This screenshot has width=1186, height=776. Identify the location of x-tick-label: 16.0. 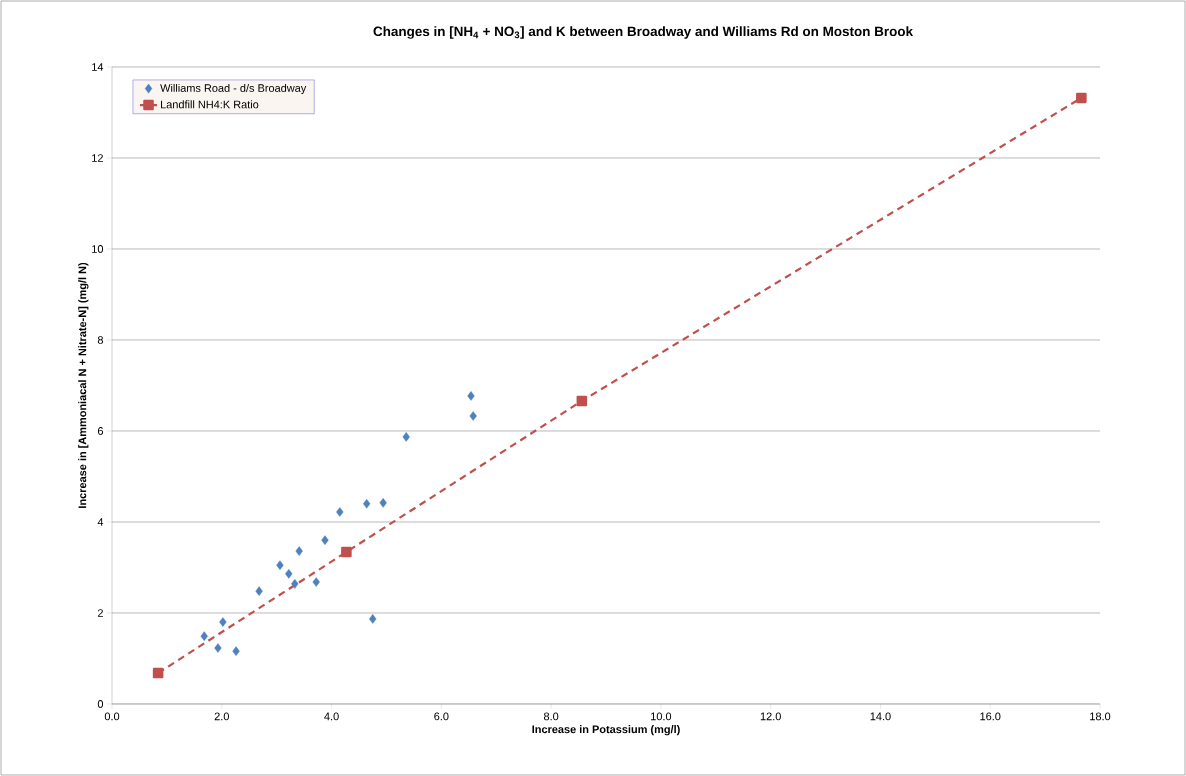
(990, 716).